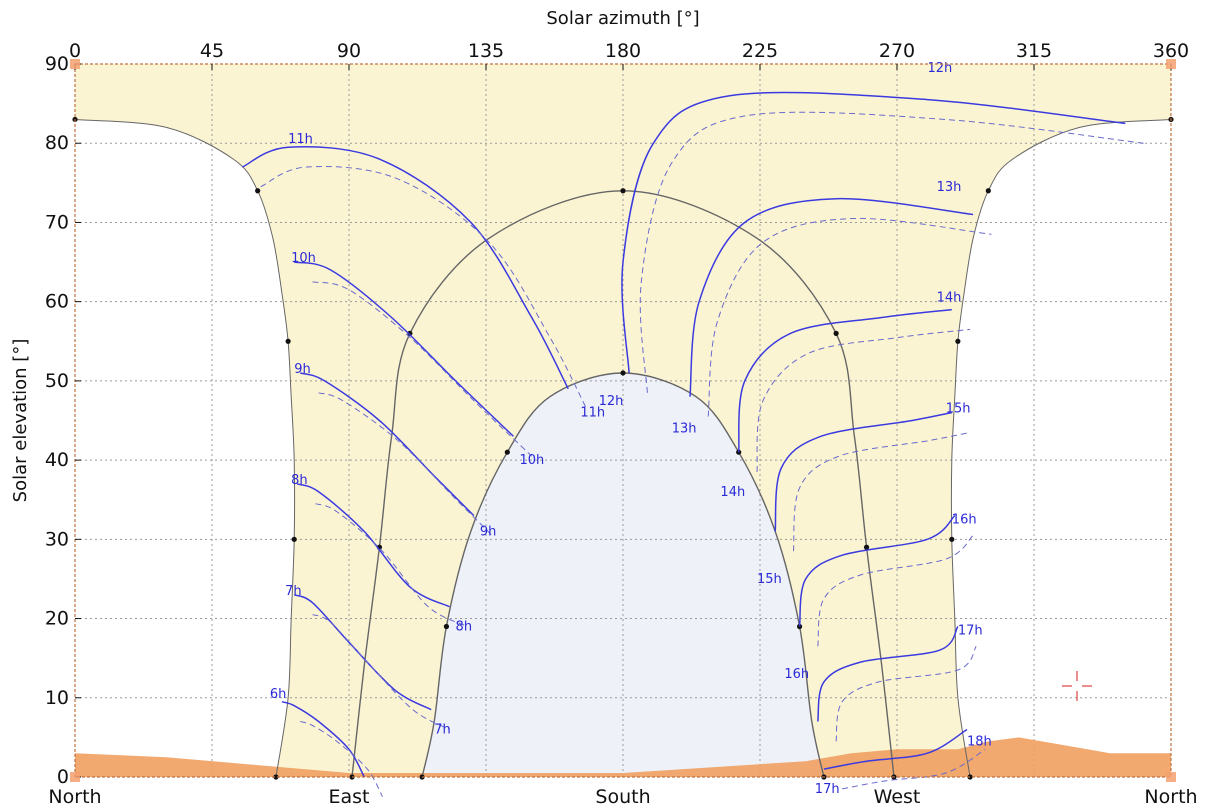  What do you see at coordinates (622, 18) in the screenshot?
I see `x-axis-title: Solar azimuth [°]` at bounding box center [622, 18].